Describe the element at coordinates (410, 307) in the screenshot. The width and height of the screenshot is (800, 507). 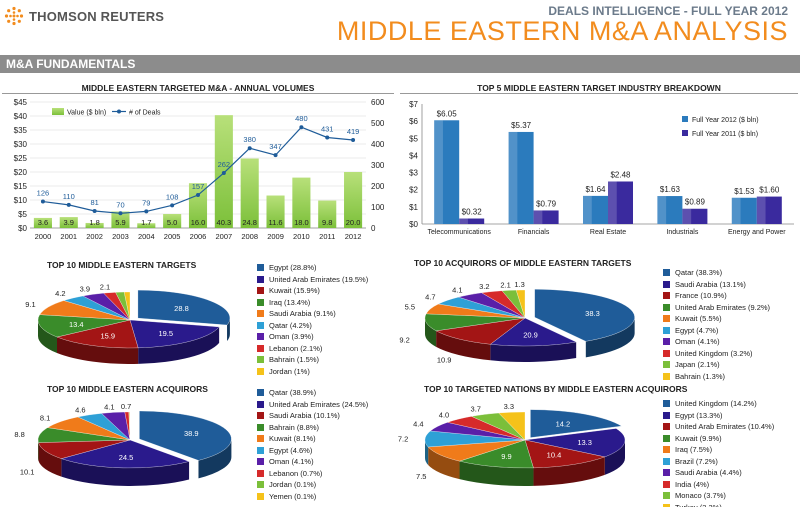
I see `pie-slice-label: 5.5` at that location.